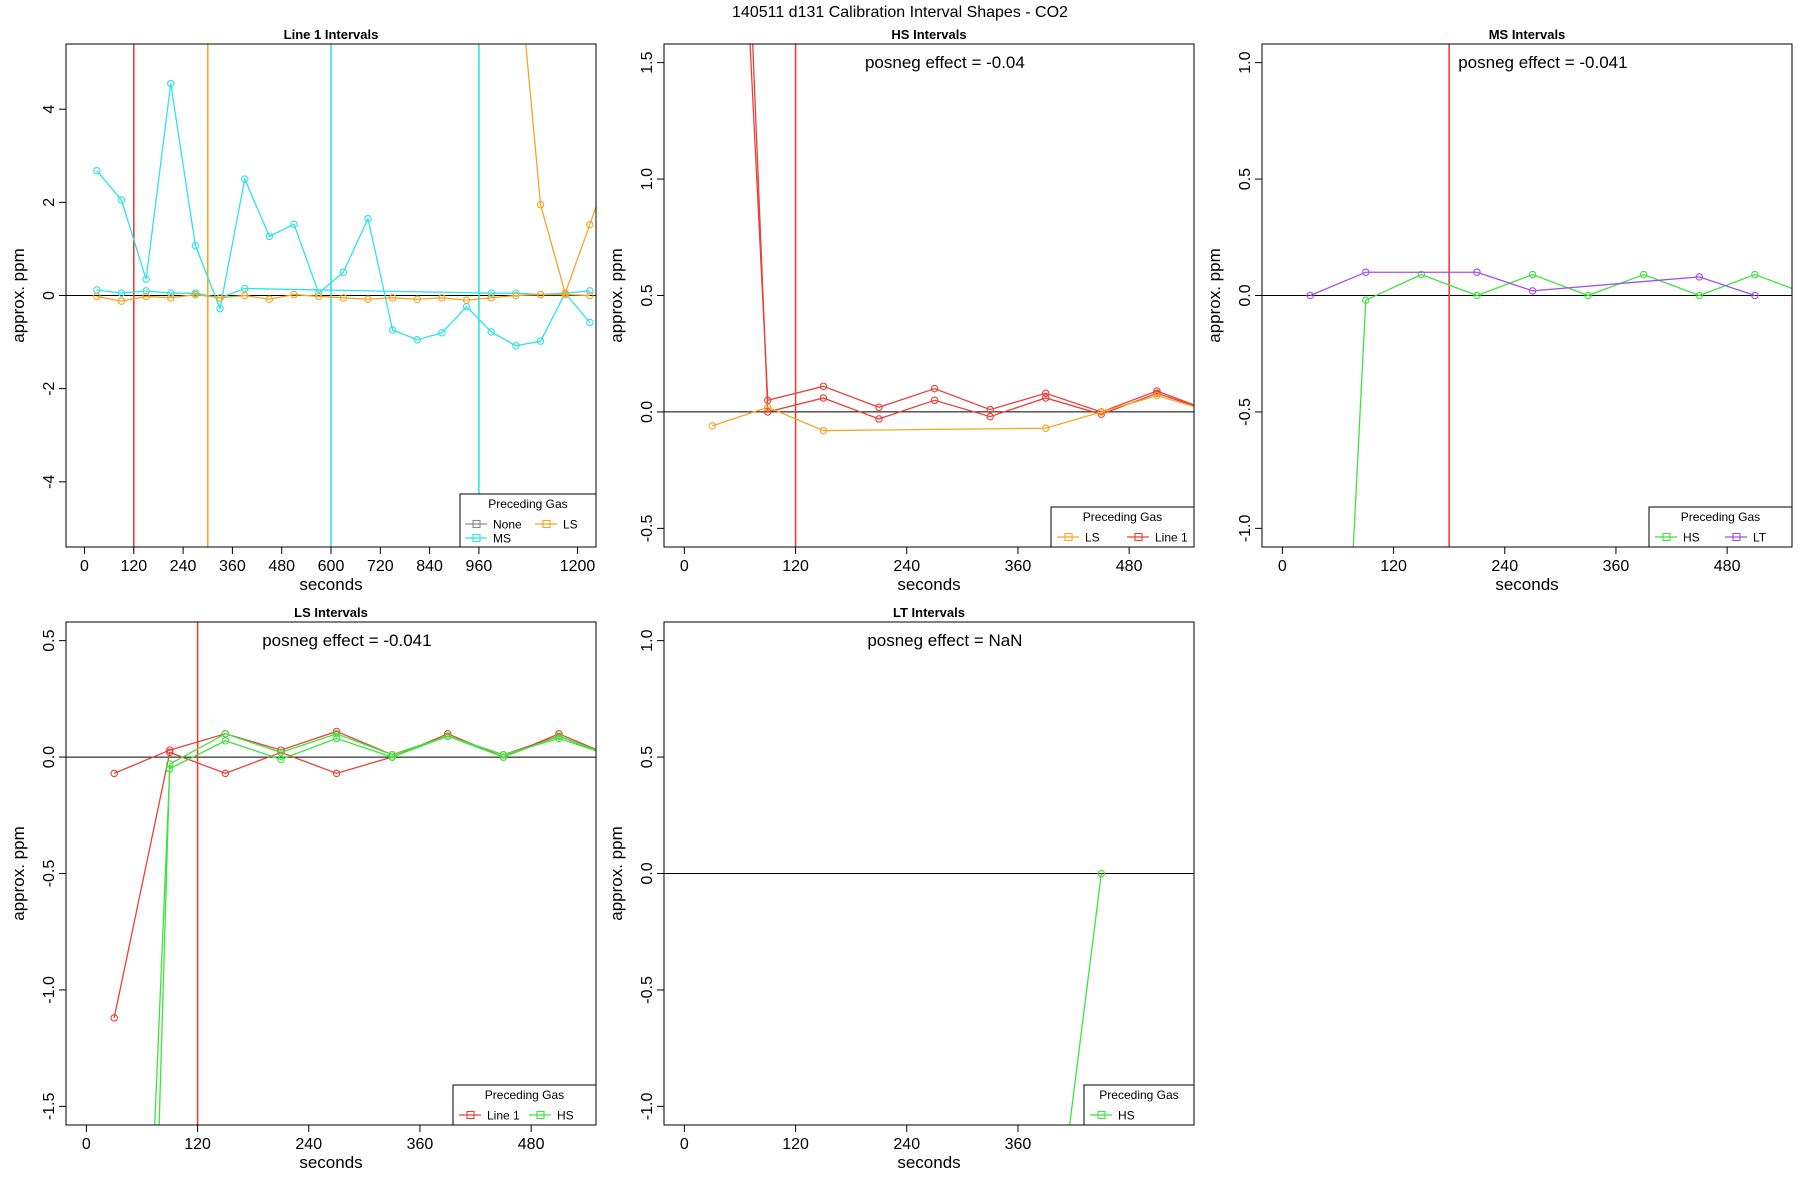 This screenshot has height=1200, width=1800. What do you see at coordinates (570, 525) in the screenshot?
I see `legend-entry-label: LS` at bounding box center [570, 525].